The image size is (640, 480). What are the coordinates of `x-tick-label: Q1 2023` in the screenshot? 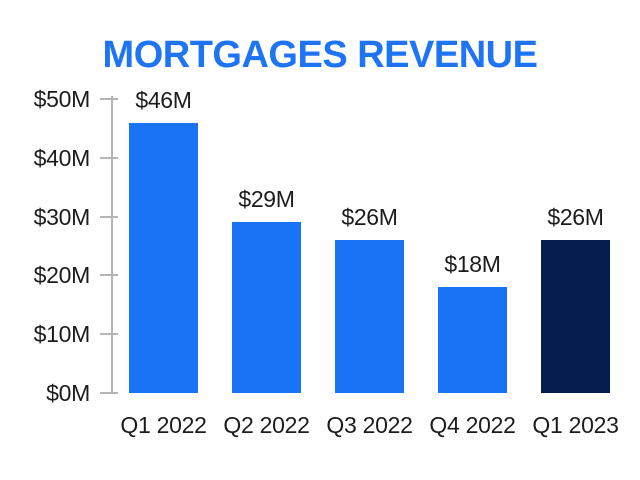 It's located at (575, 425).